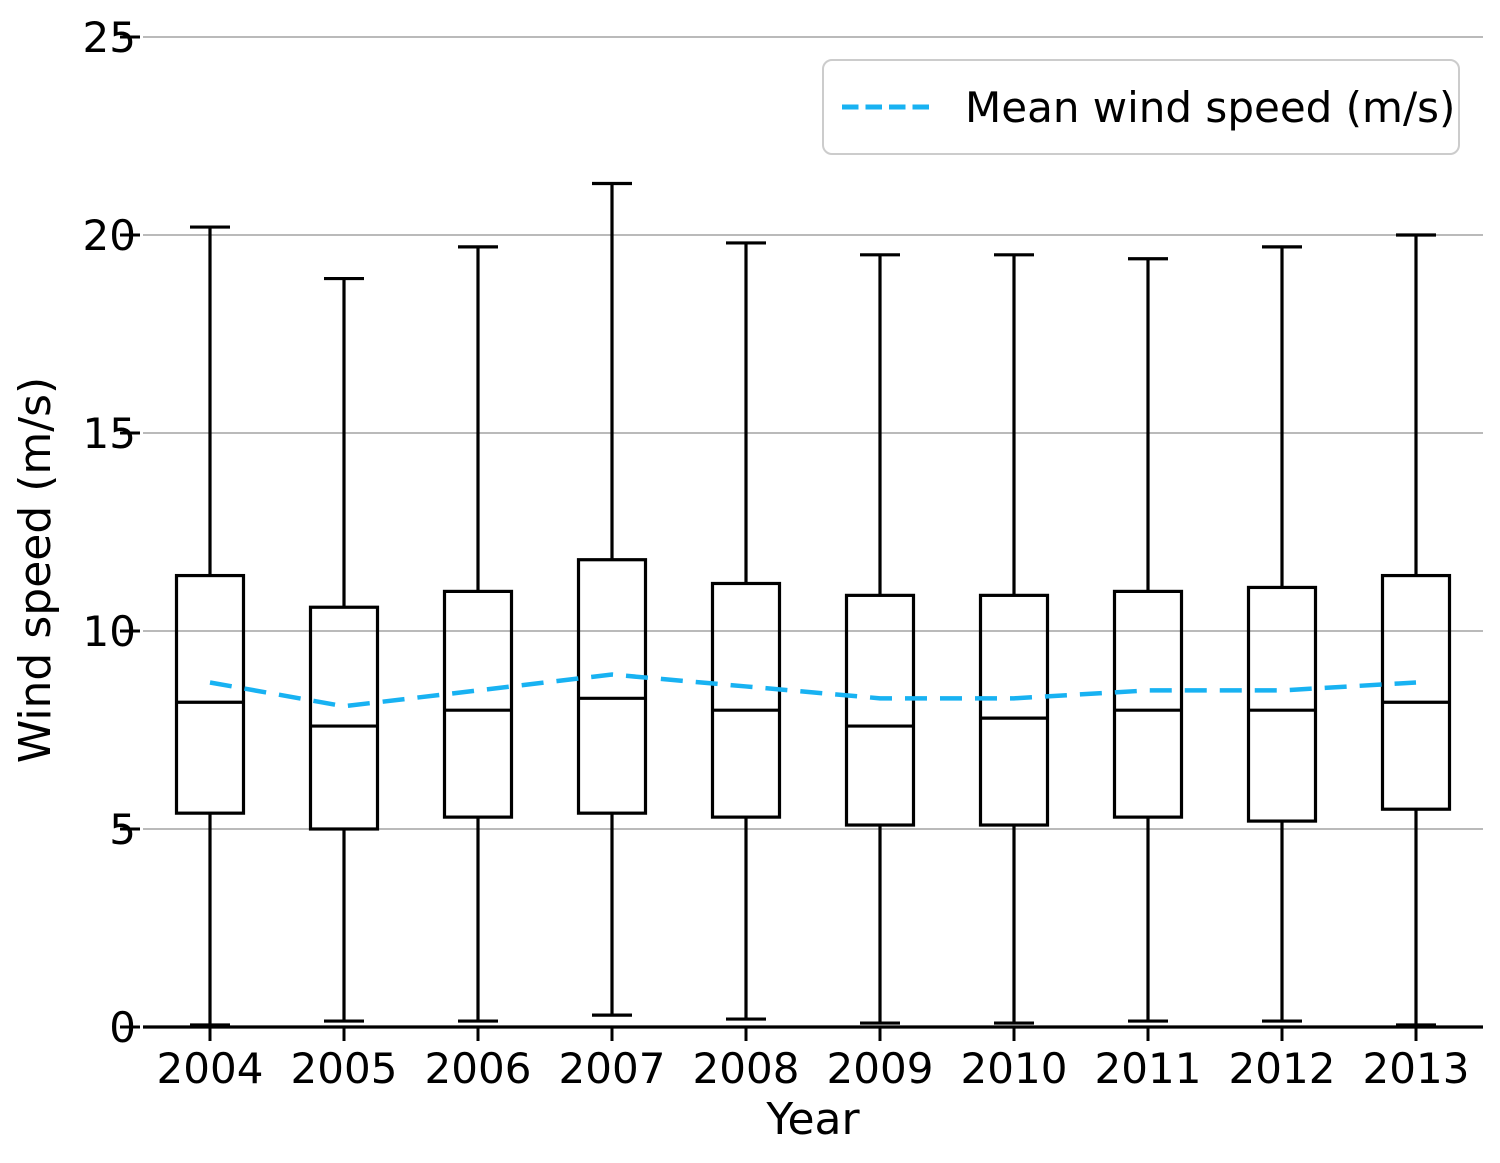  I want to click on y-tick-label-25: 25, so click(109, 37).